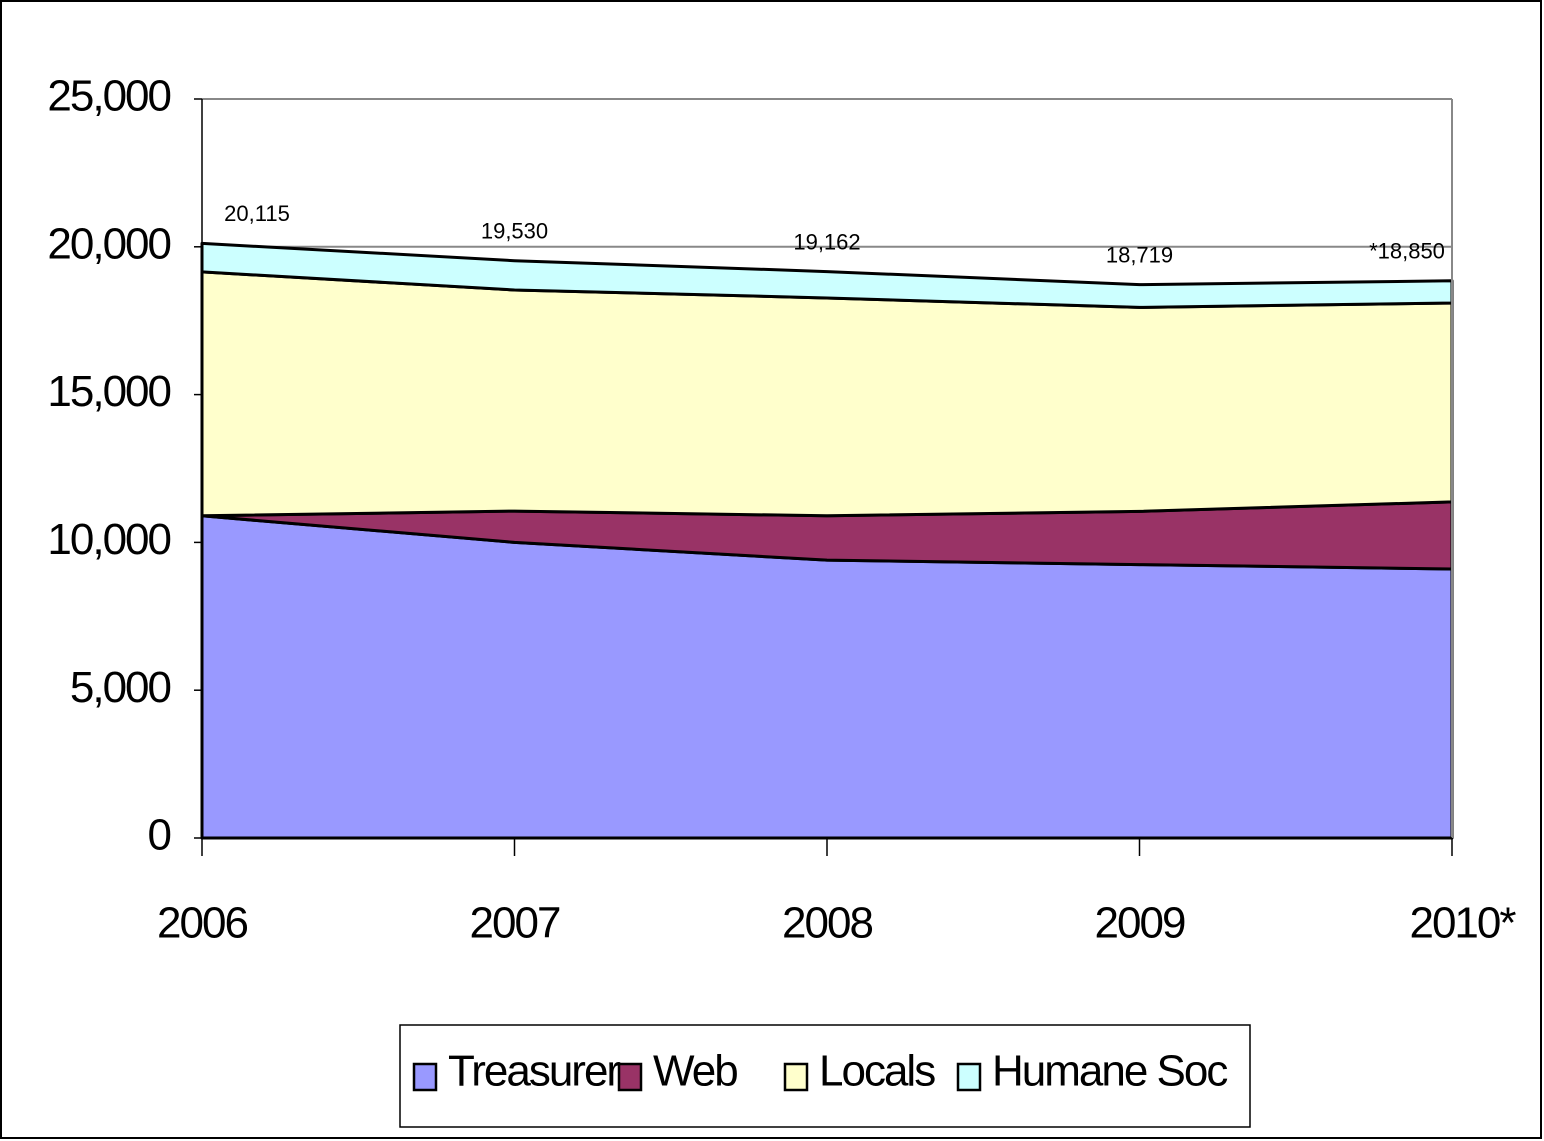 The width and height of the screenshot is (1544, 1141). Describe the element at coordinates (202, 923) in the screenshot. I see `x-tick-label: 2006` at that location.